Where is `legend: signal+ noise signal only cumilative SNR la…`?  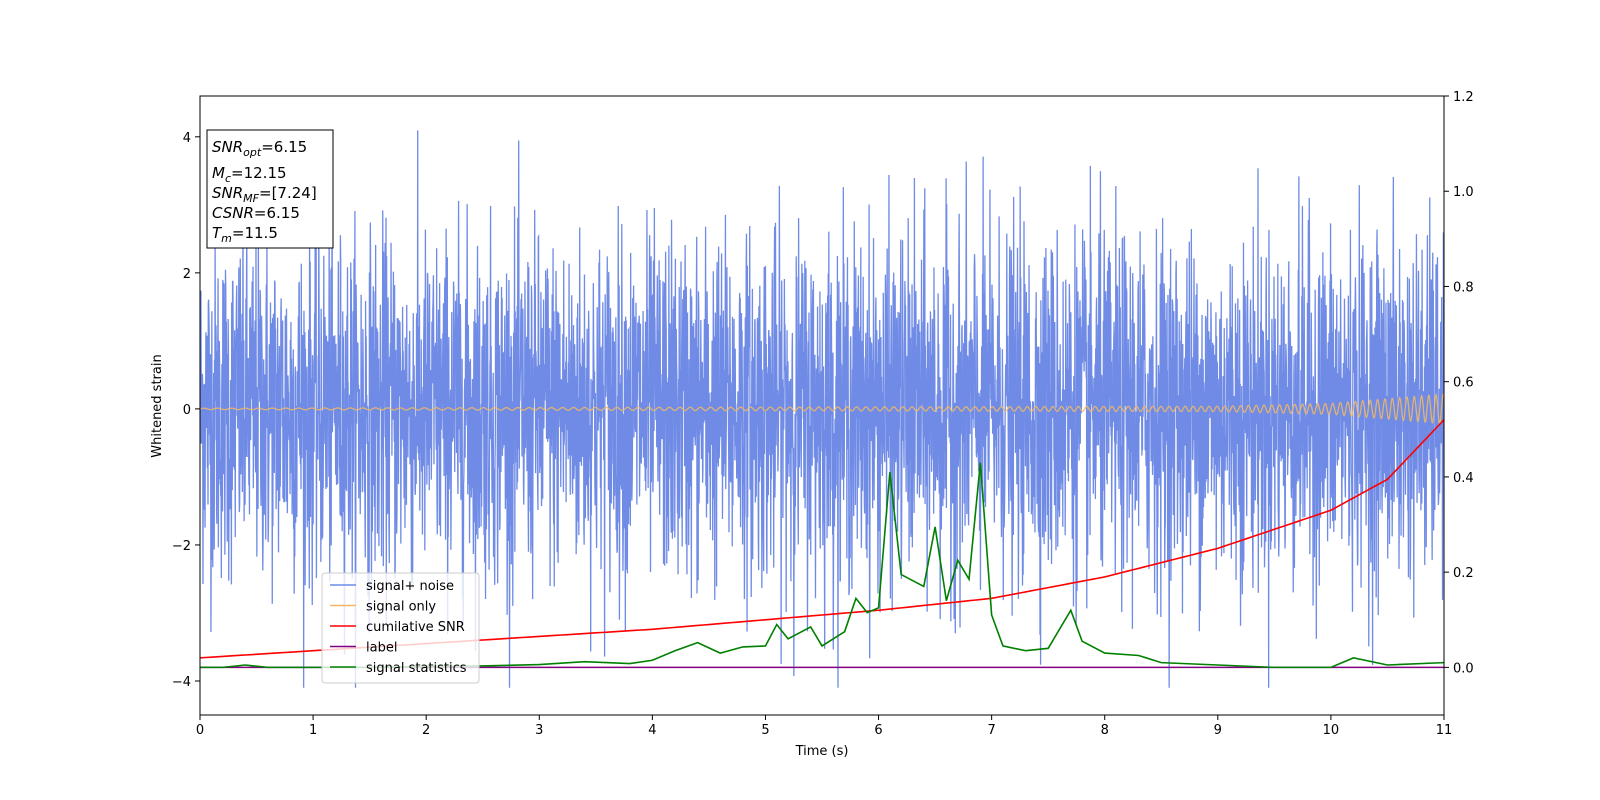
legend: signal+ noise signal only cumilative SNR la… is located at coordinates (400, 628).